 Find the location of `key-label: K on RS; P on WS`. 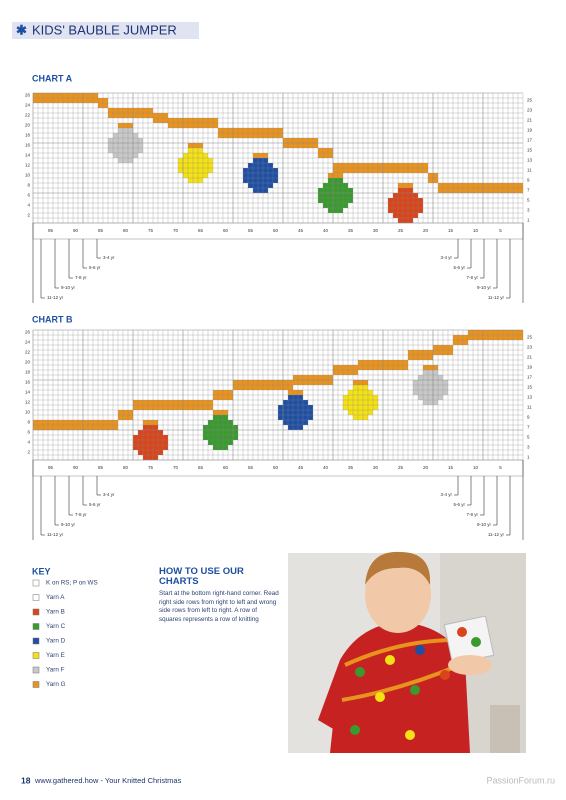

key-label: K on RS; P on WS is located at coordinates (72, 583).